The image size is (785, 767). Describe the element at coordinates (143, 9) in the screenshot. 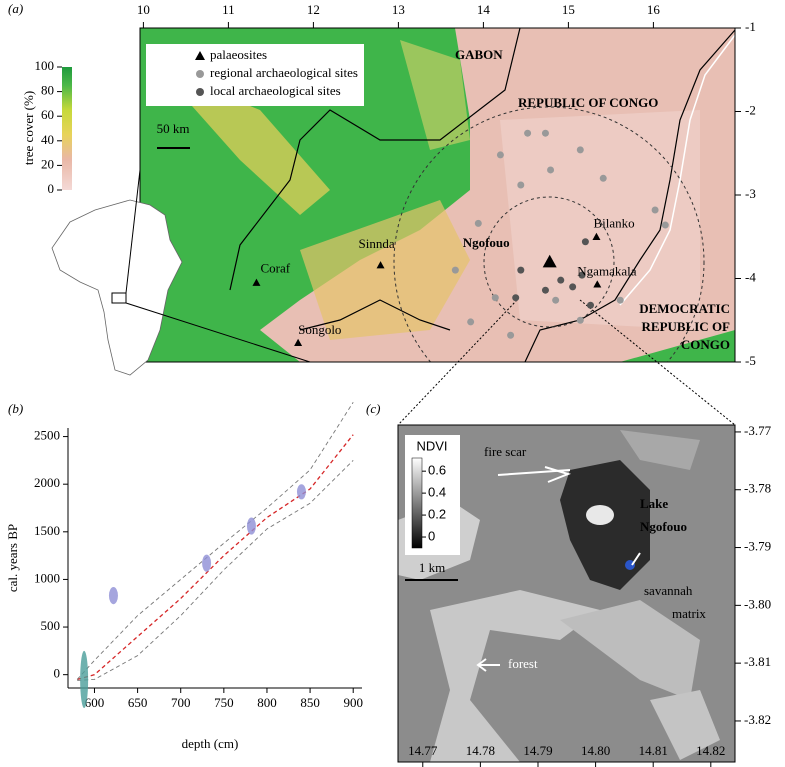

I see `x-tick-label: 10` at that location.